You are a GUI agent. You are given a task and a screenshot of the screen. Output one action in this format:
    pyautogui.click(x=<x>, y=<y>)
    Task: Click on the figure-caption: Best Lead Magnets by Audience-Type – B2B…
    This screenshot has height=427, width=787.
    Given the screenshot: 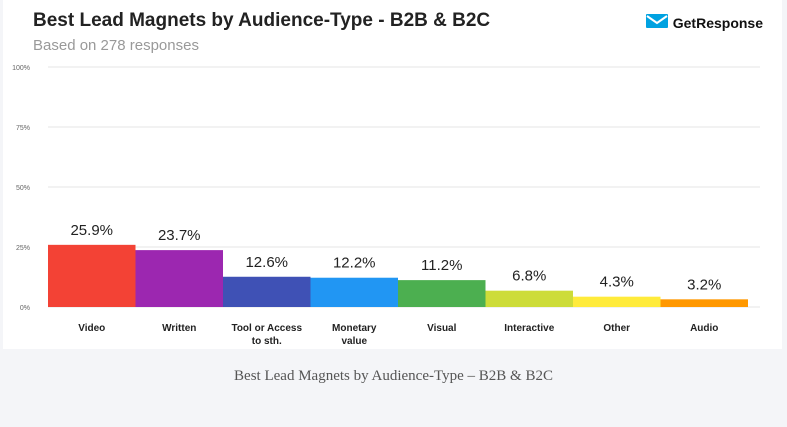 What is the action you would take?
    pyautogui.click(x=393, y=376)
    